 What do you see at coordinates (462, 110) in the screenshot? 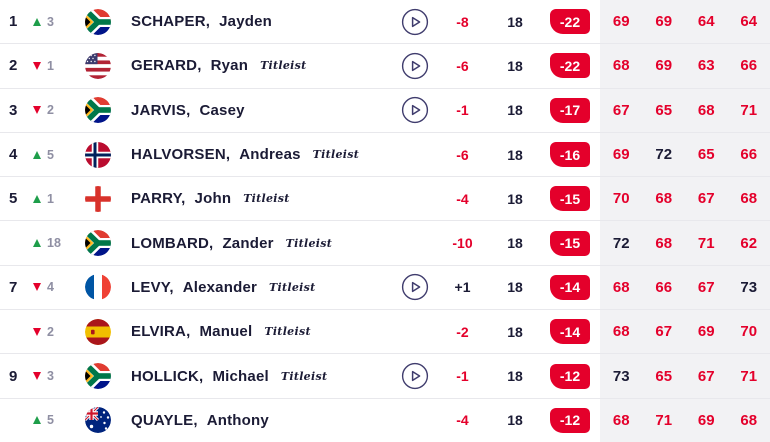
I see `today-score: -1` at bounding box center [462, 110].